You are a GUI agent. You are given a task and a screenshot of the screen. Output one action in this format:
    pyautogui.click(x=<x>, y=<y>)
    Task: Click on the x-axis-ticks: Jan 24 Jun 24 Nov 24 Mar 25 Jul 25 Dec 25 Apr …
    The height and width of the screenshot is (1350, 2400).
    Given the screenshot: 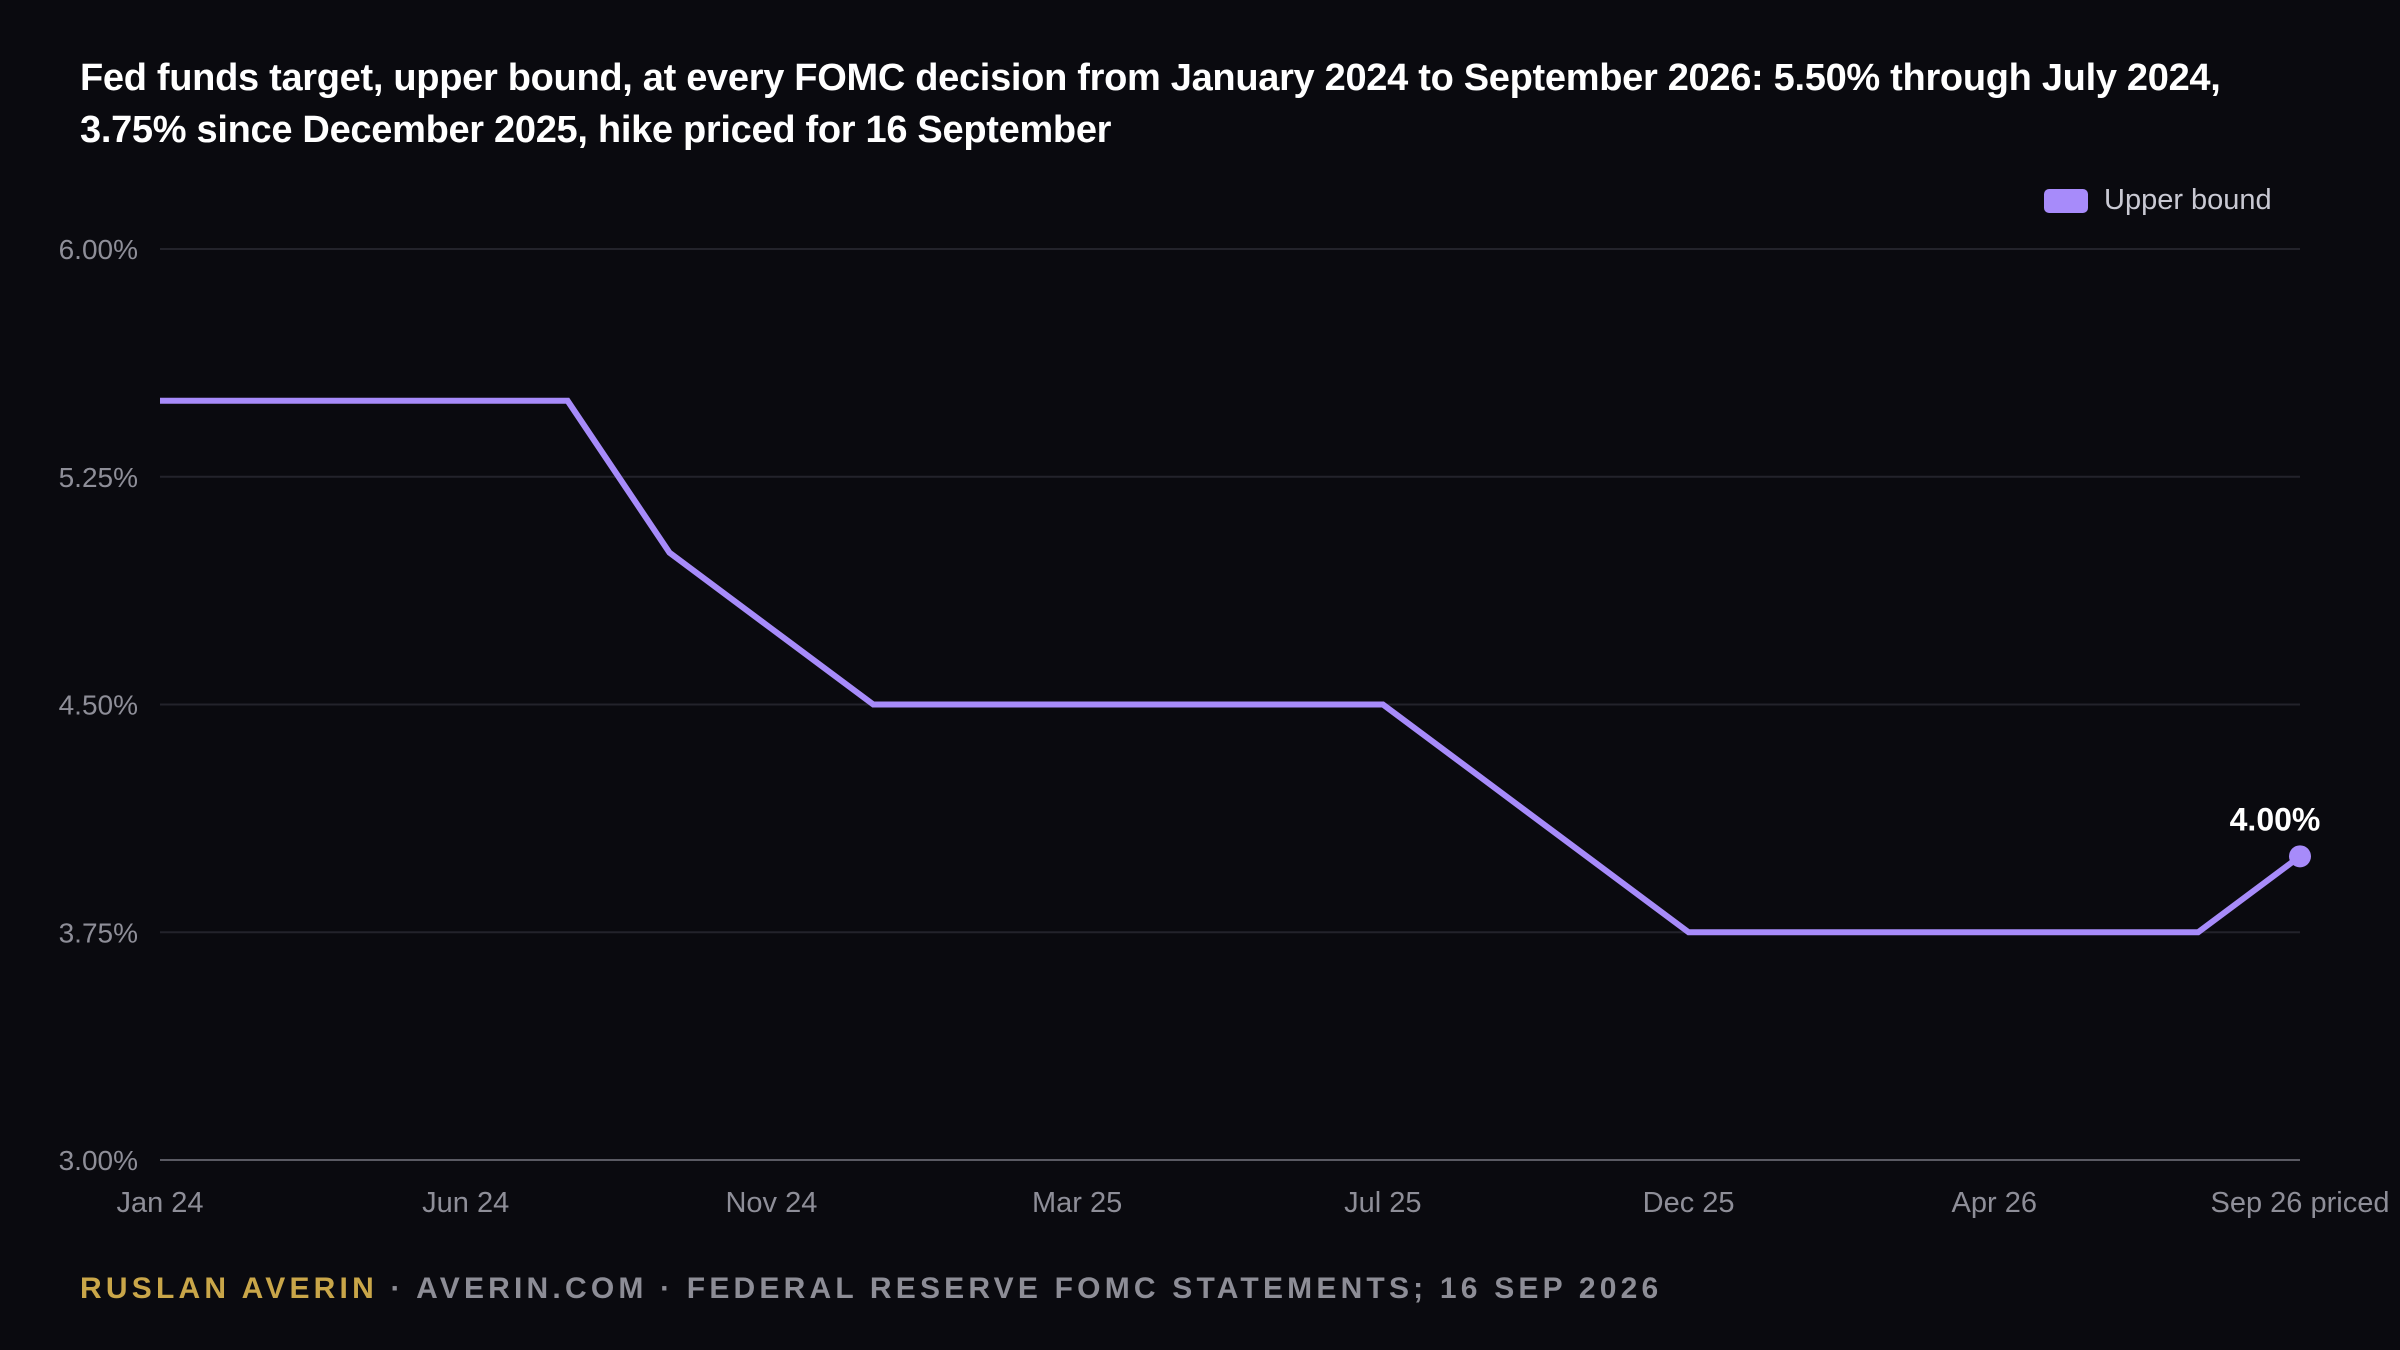 What is the action you would take?
    pyautogui.click(x=1252, y=1203)
    